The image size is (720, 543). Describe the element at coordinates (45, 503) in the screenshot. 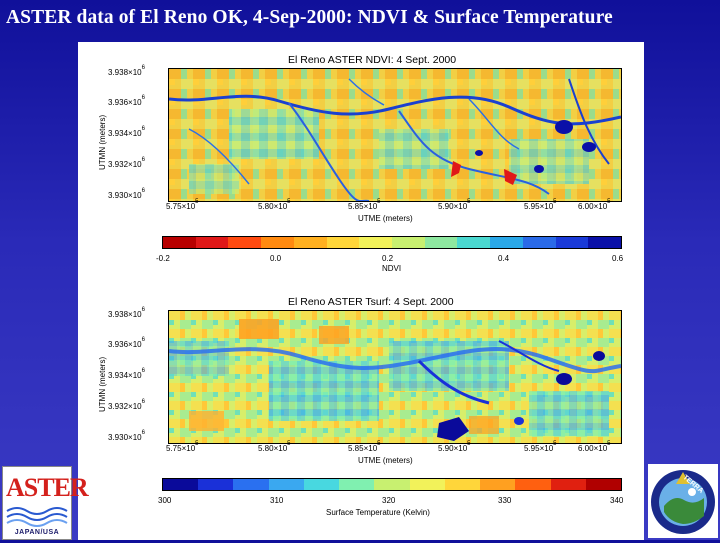

I see `aster-logo: ASTER JAPAN/USA` at that location.